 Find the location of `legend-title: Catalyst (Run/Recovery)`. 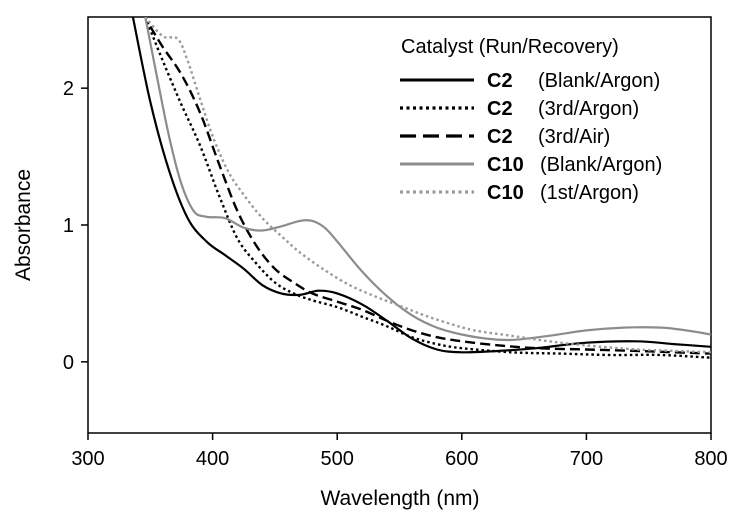

legend-title: Catalyst (Run/Recovery) is located at coordinates (510, 47).